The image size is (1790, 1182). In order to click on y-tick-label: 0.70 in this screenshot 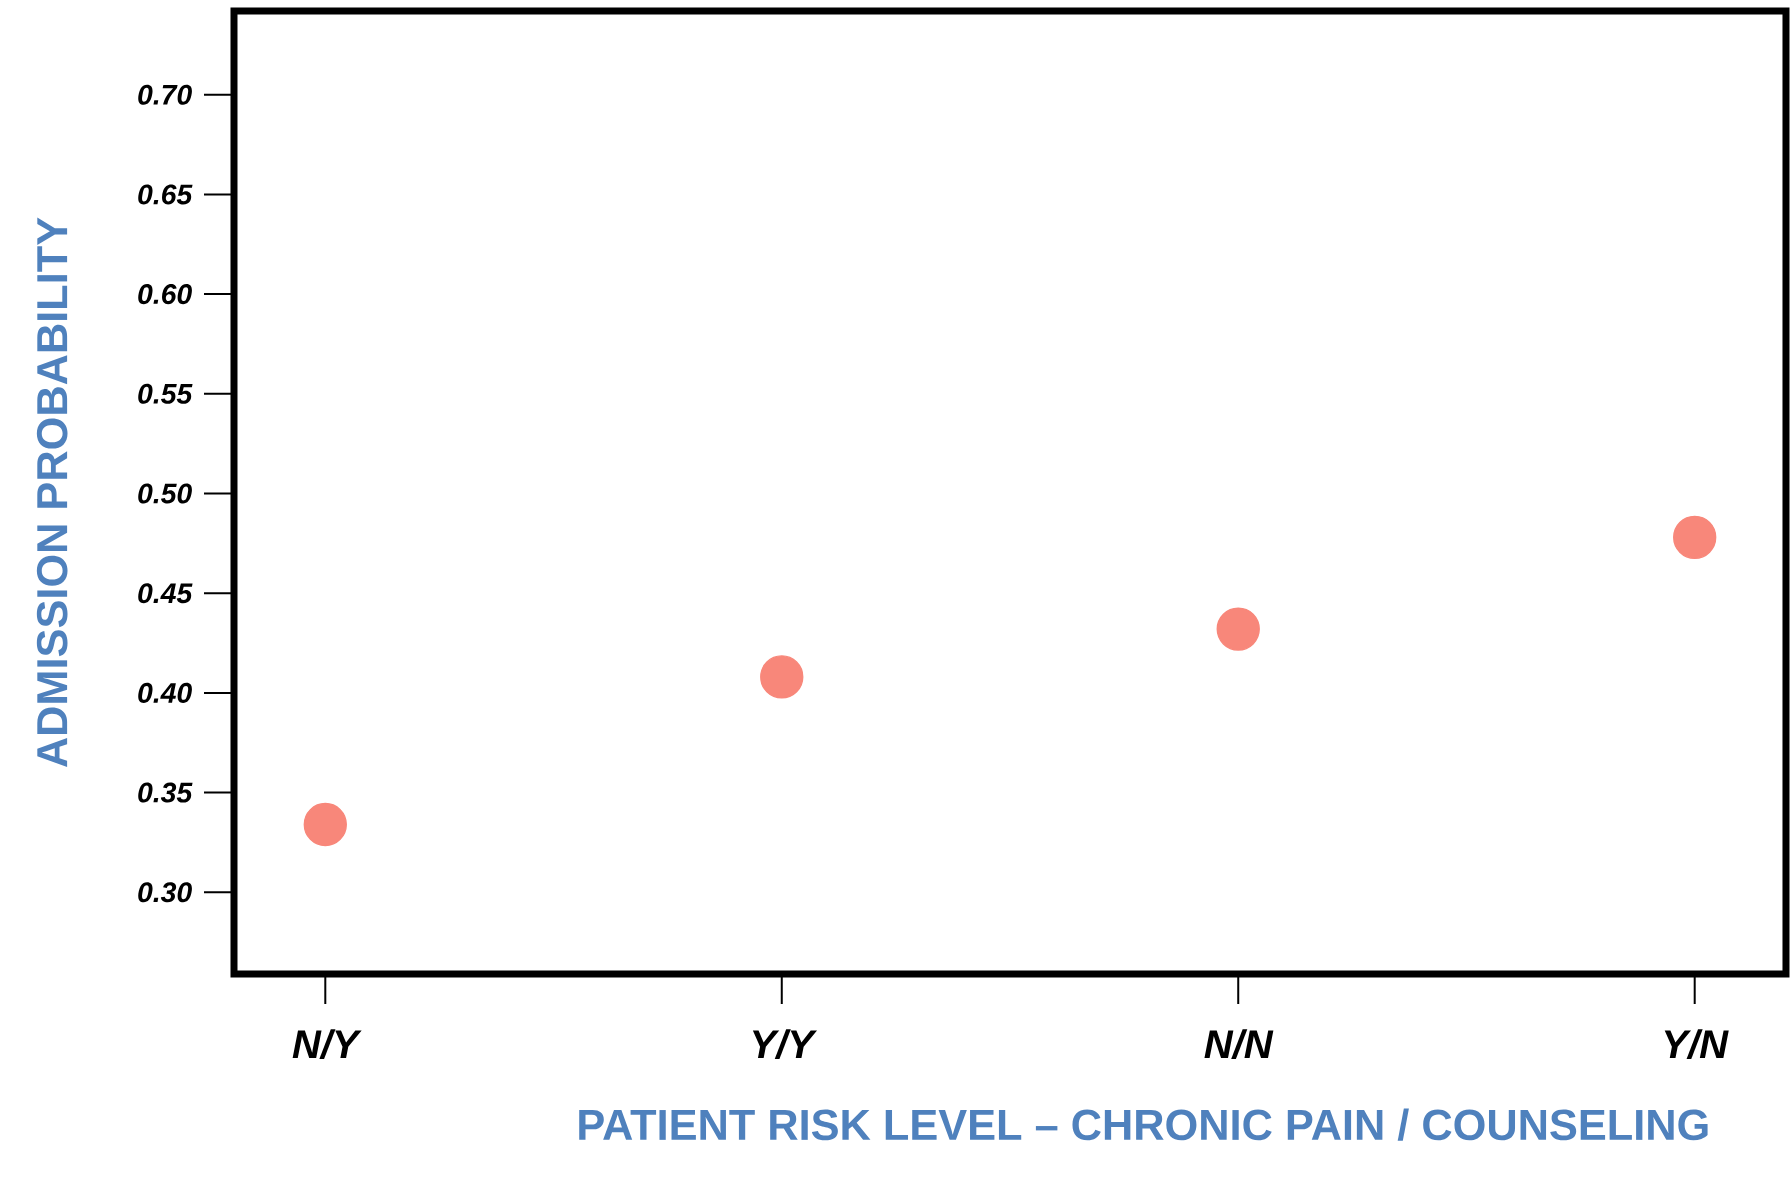, I will do `click(165, 94)`.